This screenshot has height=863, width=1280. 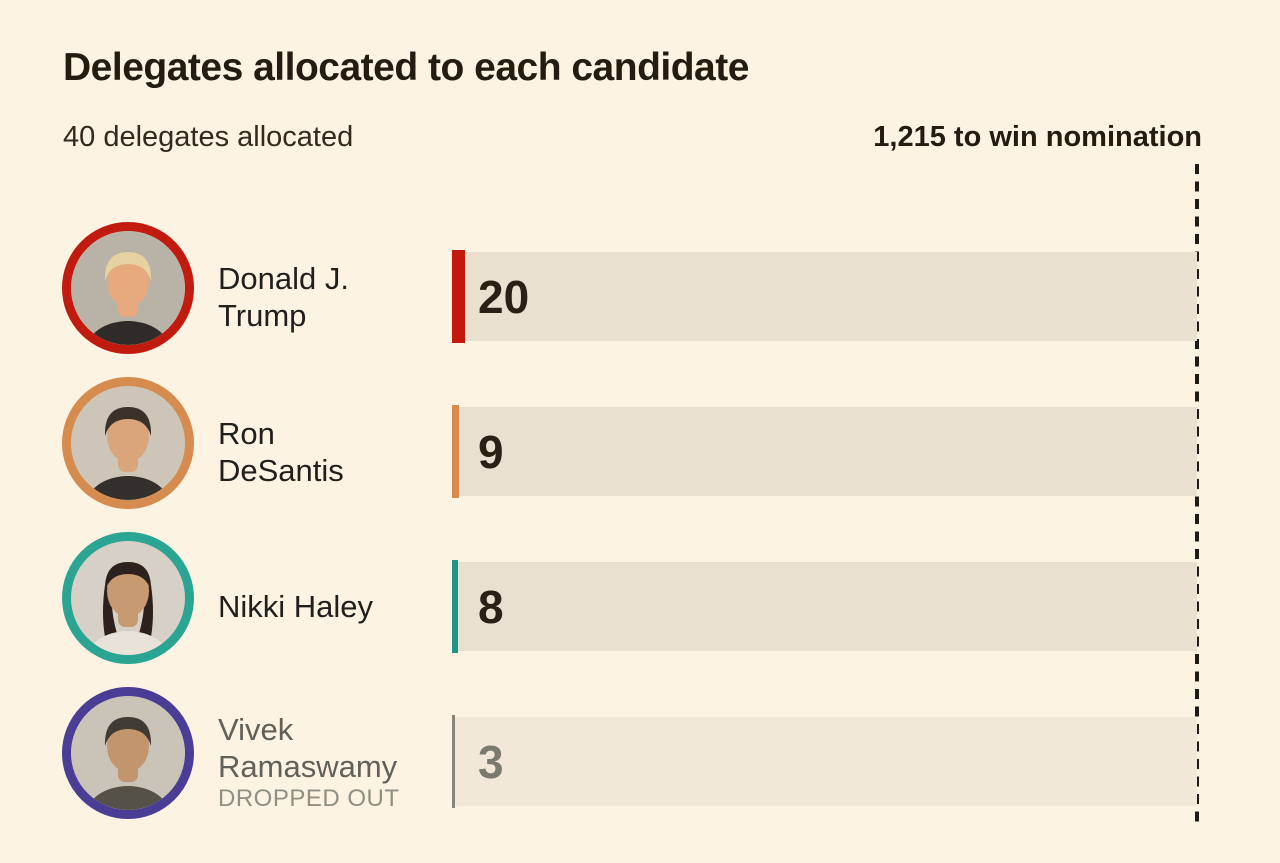 I want to click on delegate-count: 8, so click(x=491, y=606).